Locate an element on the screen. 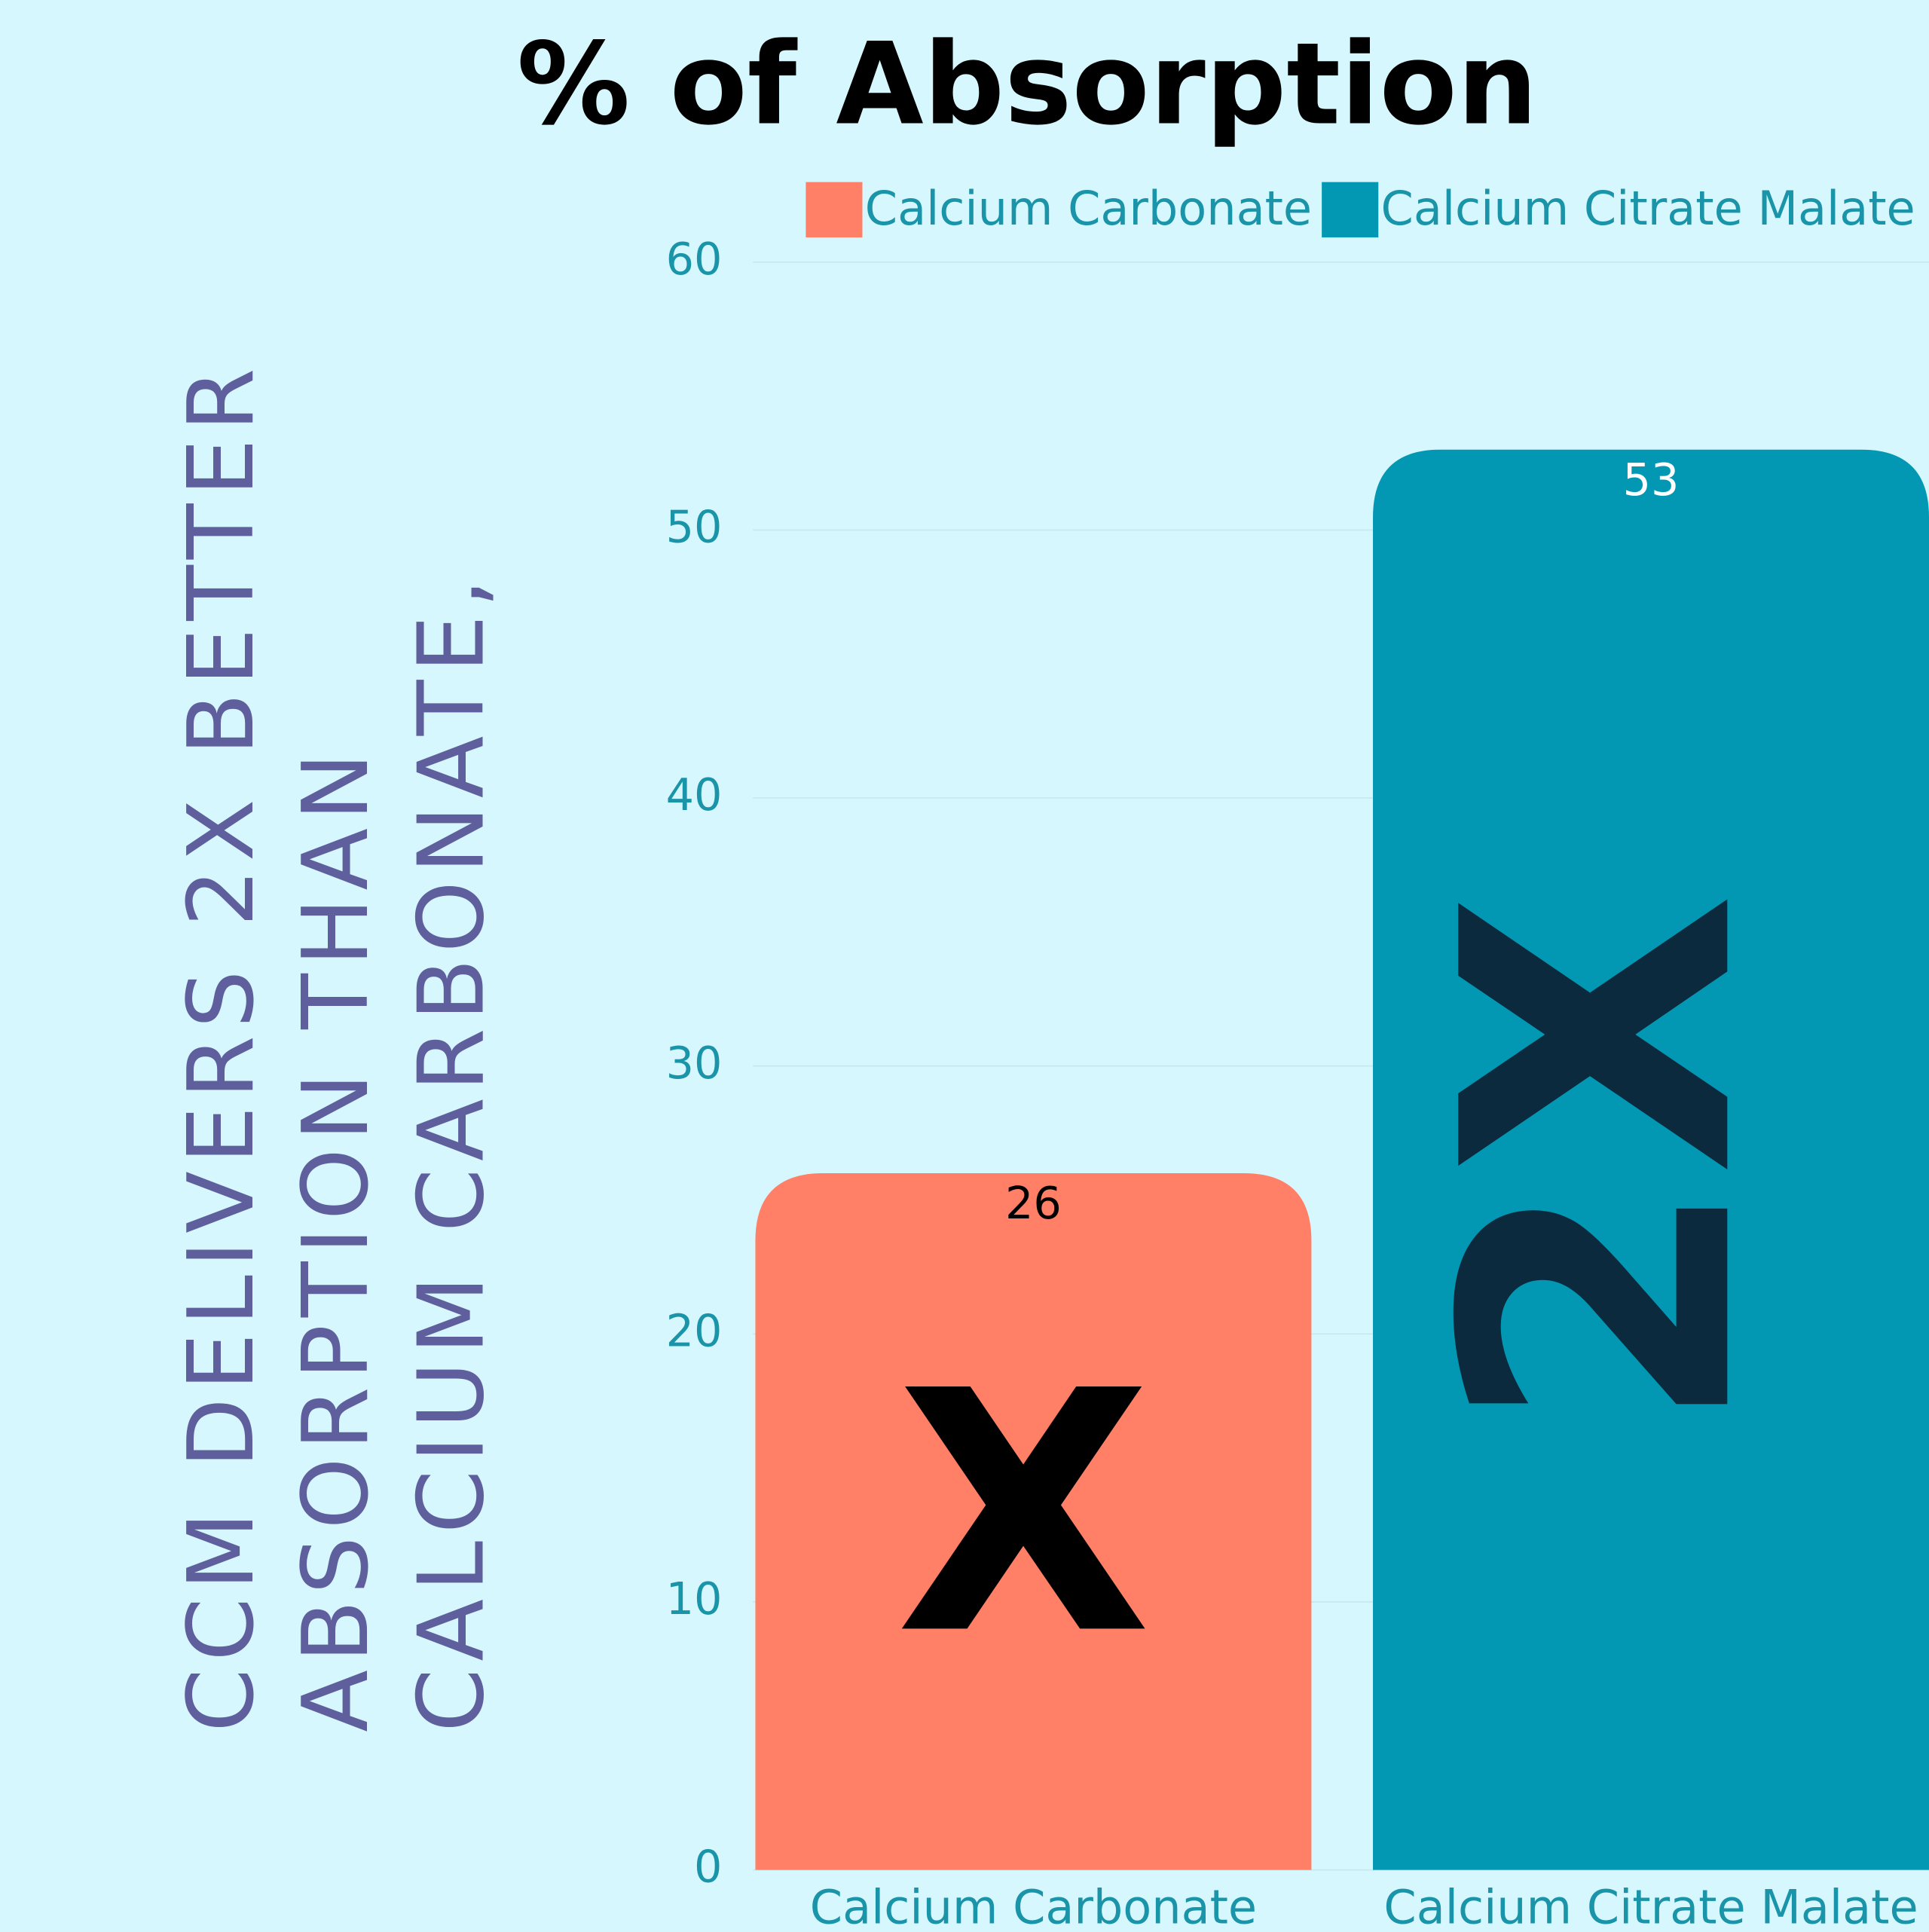 This screenshot has width=1929, height=1932. y-tick-label: 0 is located at coordinates (708, 1867).